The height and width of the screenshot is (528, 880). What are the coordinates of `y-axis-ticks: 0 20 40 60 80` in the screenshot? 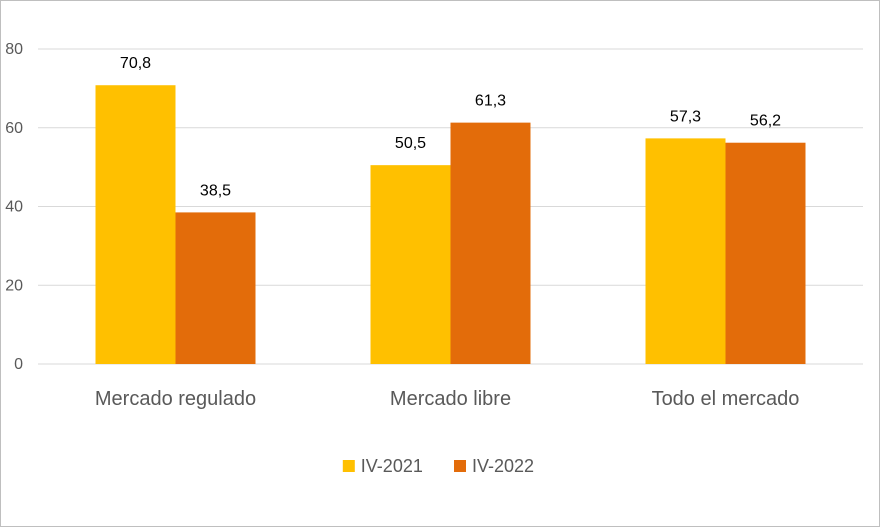 It's located at (14, 207).